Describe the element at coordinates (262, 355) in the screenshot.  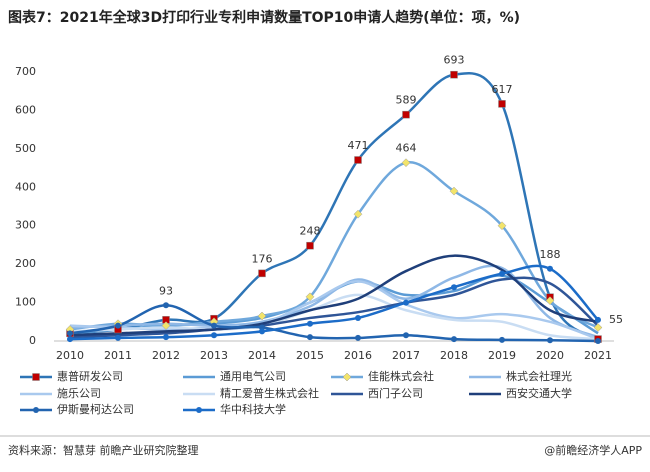
I see `x-tick-label: 2014` at that location.